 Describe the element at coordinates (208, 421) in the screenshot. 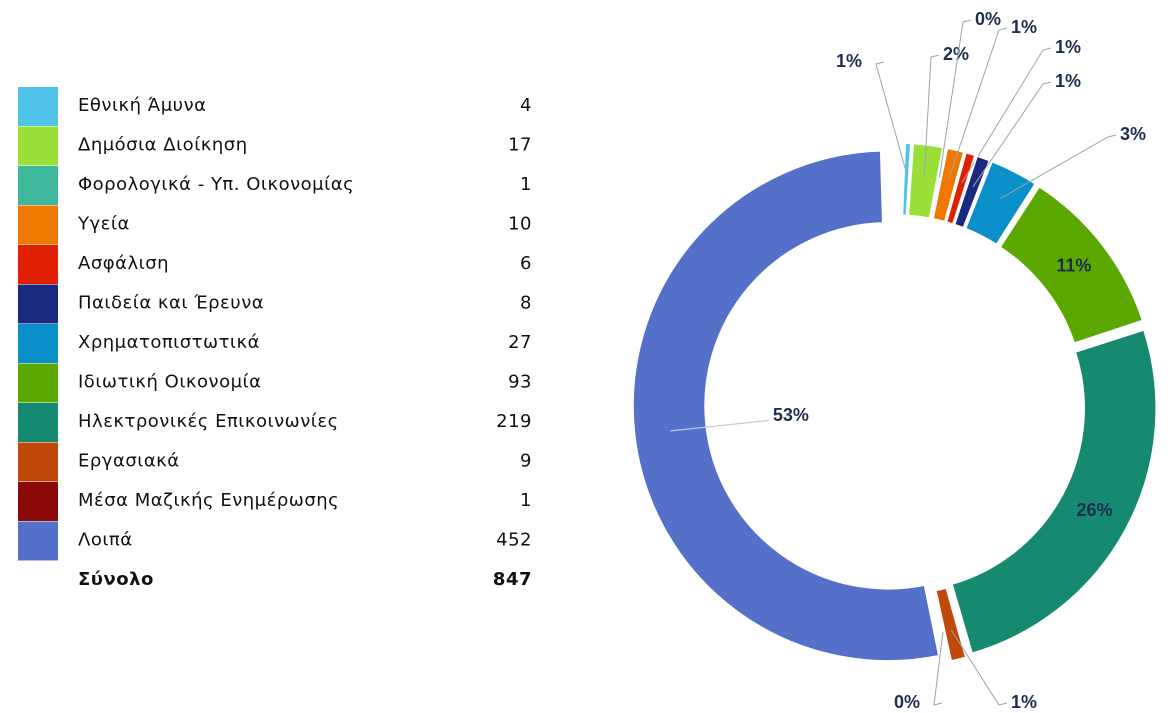

I see `legend-label: Ηλεκτρονικές Επικοινωνίες` at that location.